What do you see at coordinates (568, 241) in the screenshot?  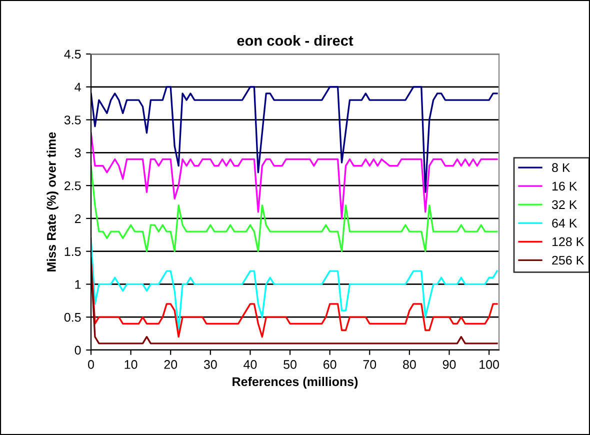 I see `legend-label: 128 K` at bounding box center [568, 241].